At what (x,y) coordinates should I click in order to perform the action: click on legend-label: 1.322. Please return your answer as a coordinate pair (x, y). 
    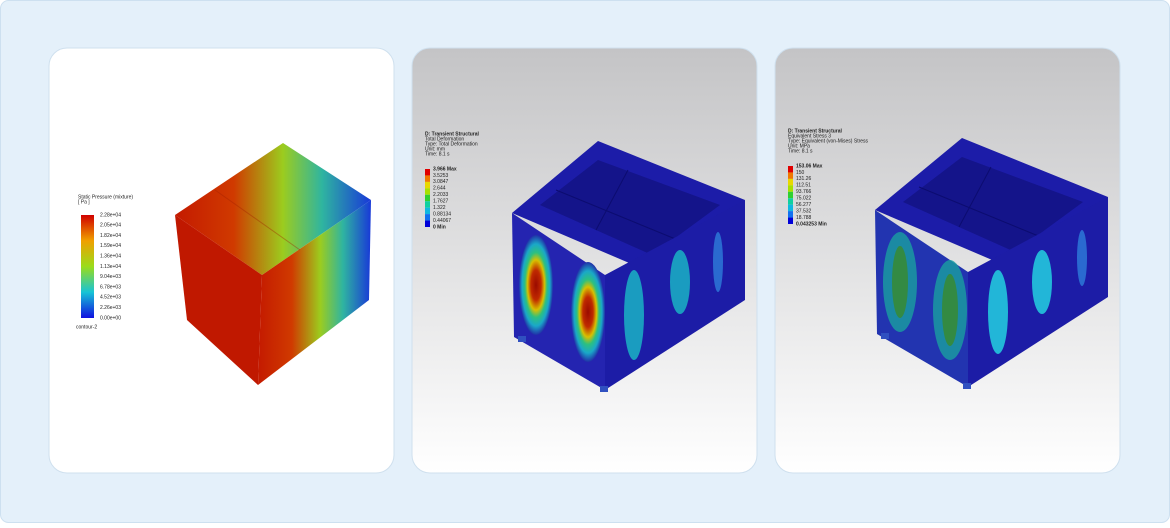
    Looking at the image, I should click on (439, 208).